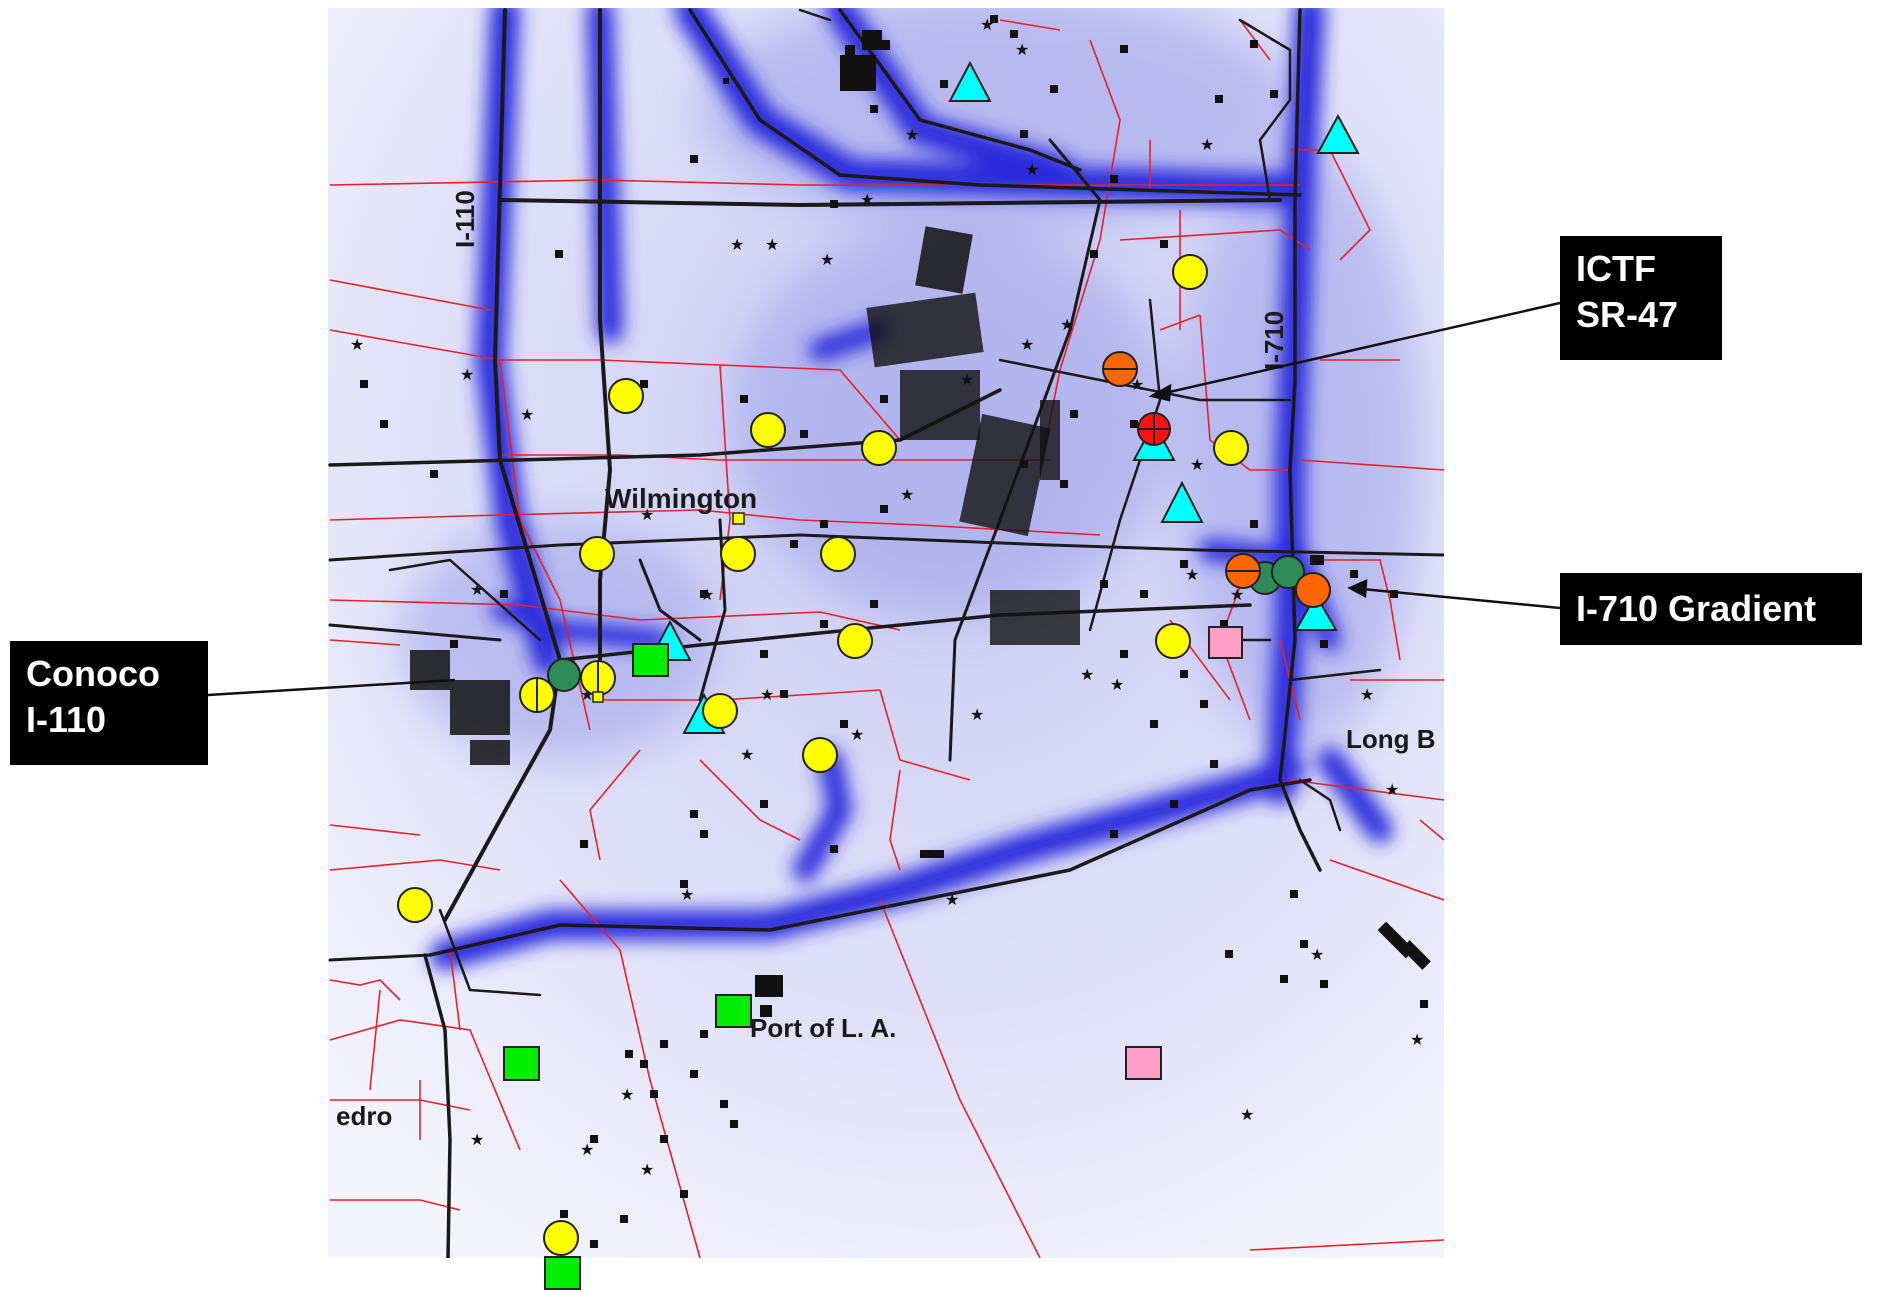 The height and width of the screenshot is (1293, 1881). What do you see at coordinates (1274, 340) in the screenshot?
I see `label-i710: I-710` at bounding box center [1274, 340].